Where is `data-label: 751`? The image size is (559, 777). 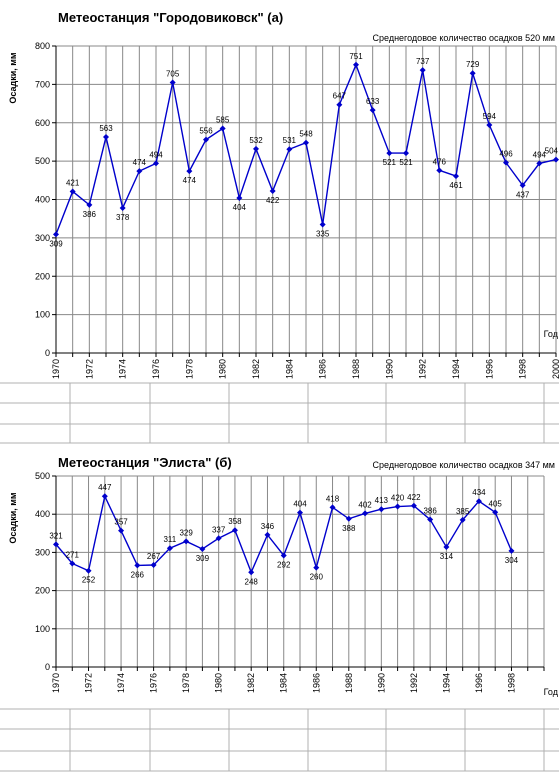 data-label: 751 is located at coordinates (356, 56).